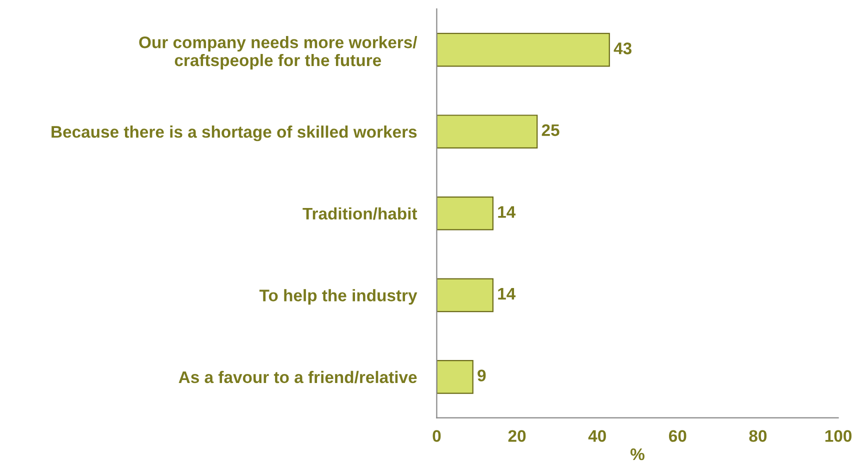 The height and width of the screenshot is (470, 858). What do you see at coordinates (482, 376) in the screenshot?
I see `data-label: 9` at bounding box center [482, 376].